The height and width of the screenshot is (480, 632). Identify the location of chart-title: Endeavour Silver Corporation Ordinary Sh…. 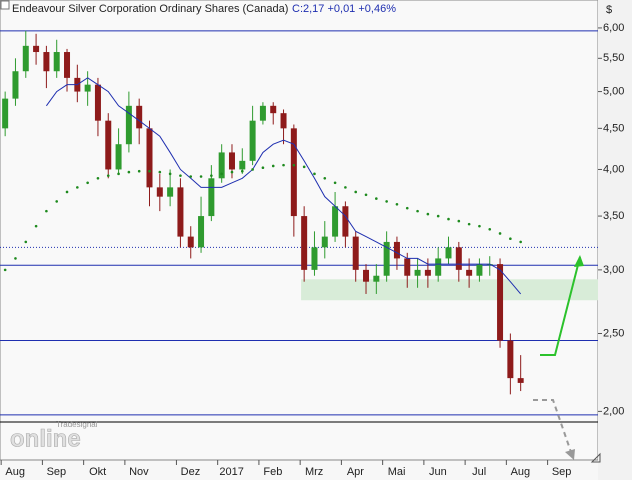
(150, 9).